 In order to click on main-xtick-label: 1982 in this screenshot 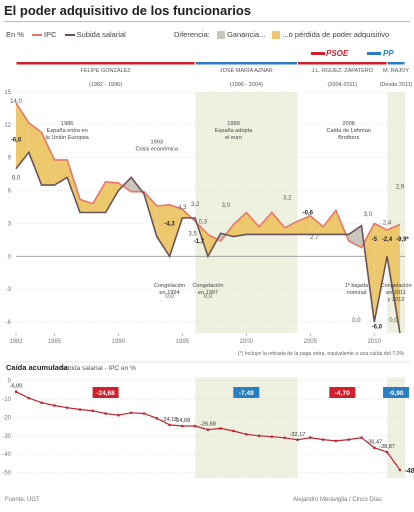, I will do `click(16, 342)`.